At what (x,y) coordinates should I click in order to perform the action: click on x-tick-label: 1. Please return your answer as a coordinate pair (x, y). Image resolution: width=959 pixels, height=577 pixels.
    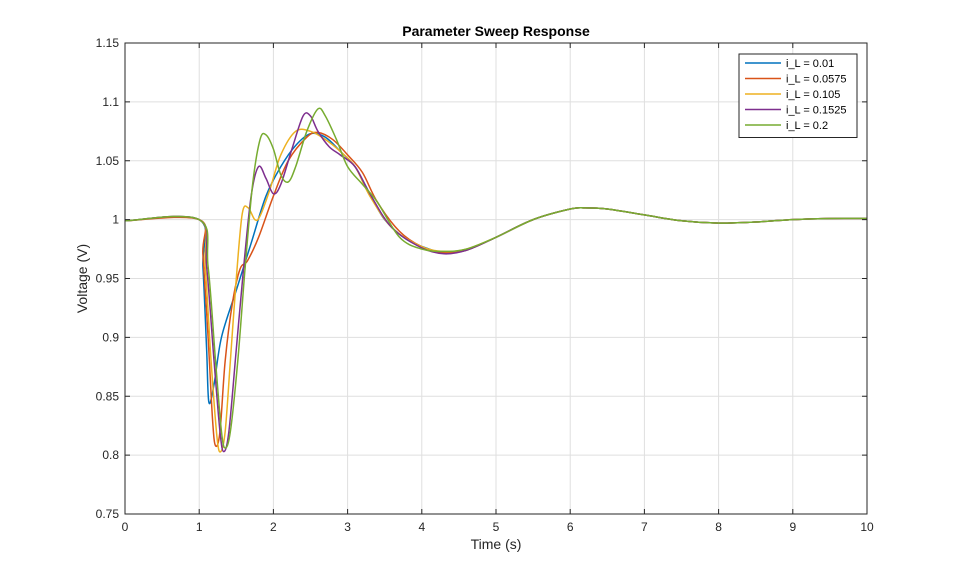
    Looking at the image, I should click on (199, 527).